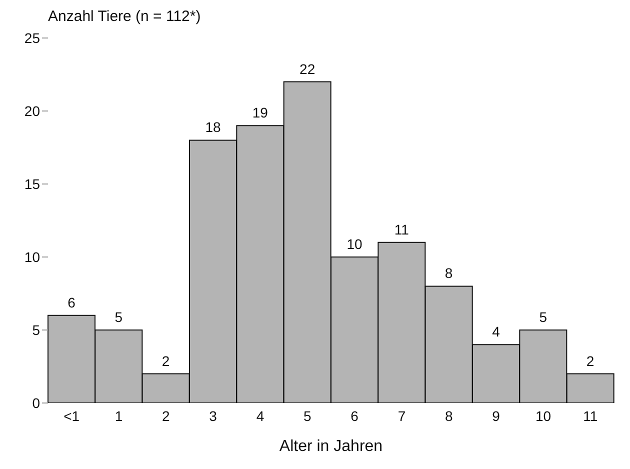 This screenshot has width=630, height=469. What do you see at coordinates (166, 416) in the screenshot?
I see `x-tick-label: 2` at bounding box center [166, 416].